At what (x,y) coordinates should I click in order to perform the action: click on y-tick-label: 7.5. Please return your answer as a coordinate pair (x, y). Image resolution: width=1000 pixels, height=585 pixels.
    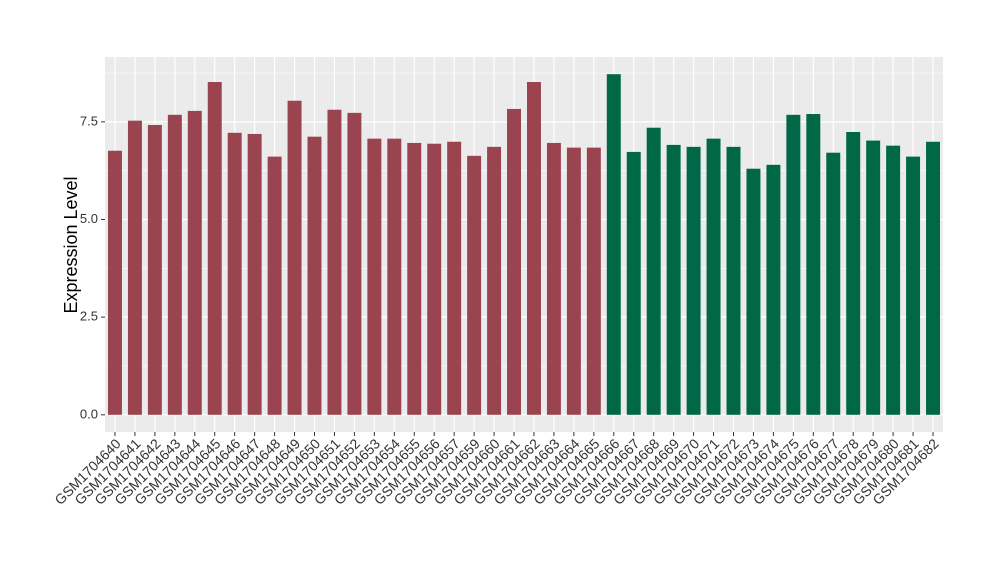
    Looking at the image, I should click on (89, 120).